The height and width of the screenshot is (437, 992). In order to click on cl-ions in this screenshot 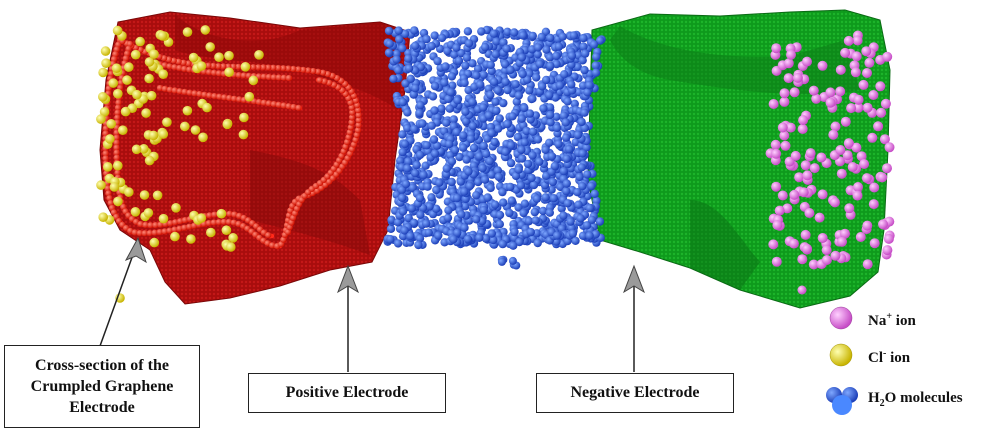, I will do `click(180, 164)`.